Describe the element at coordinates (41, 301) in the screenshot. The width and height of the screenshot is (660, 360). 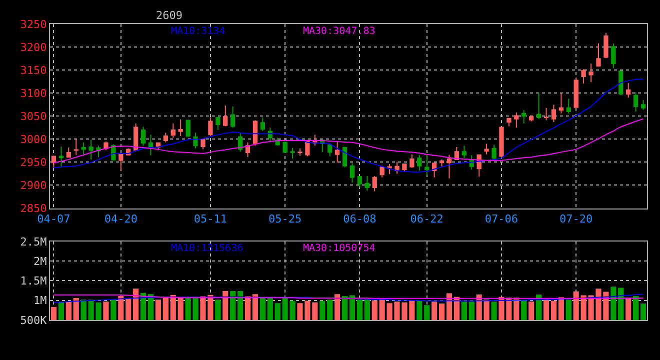
I see `y-tick-label: 1M` at that location.